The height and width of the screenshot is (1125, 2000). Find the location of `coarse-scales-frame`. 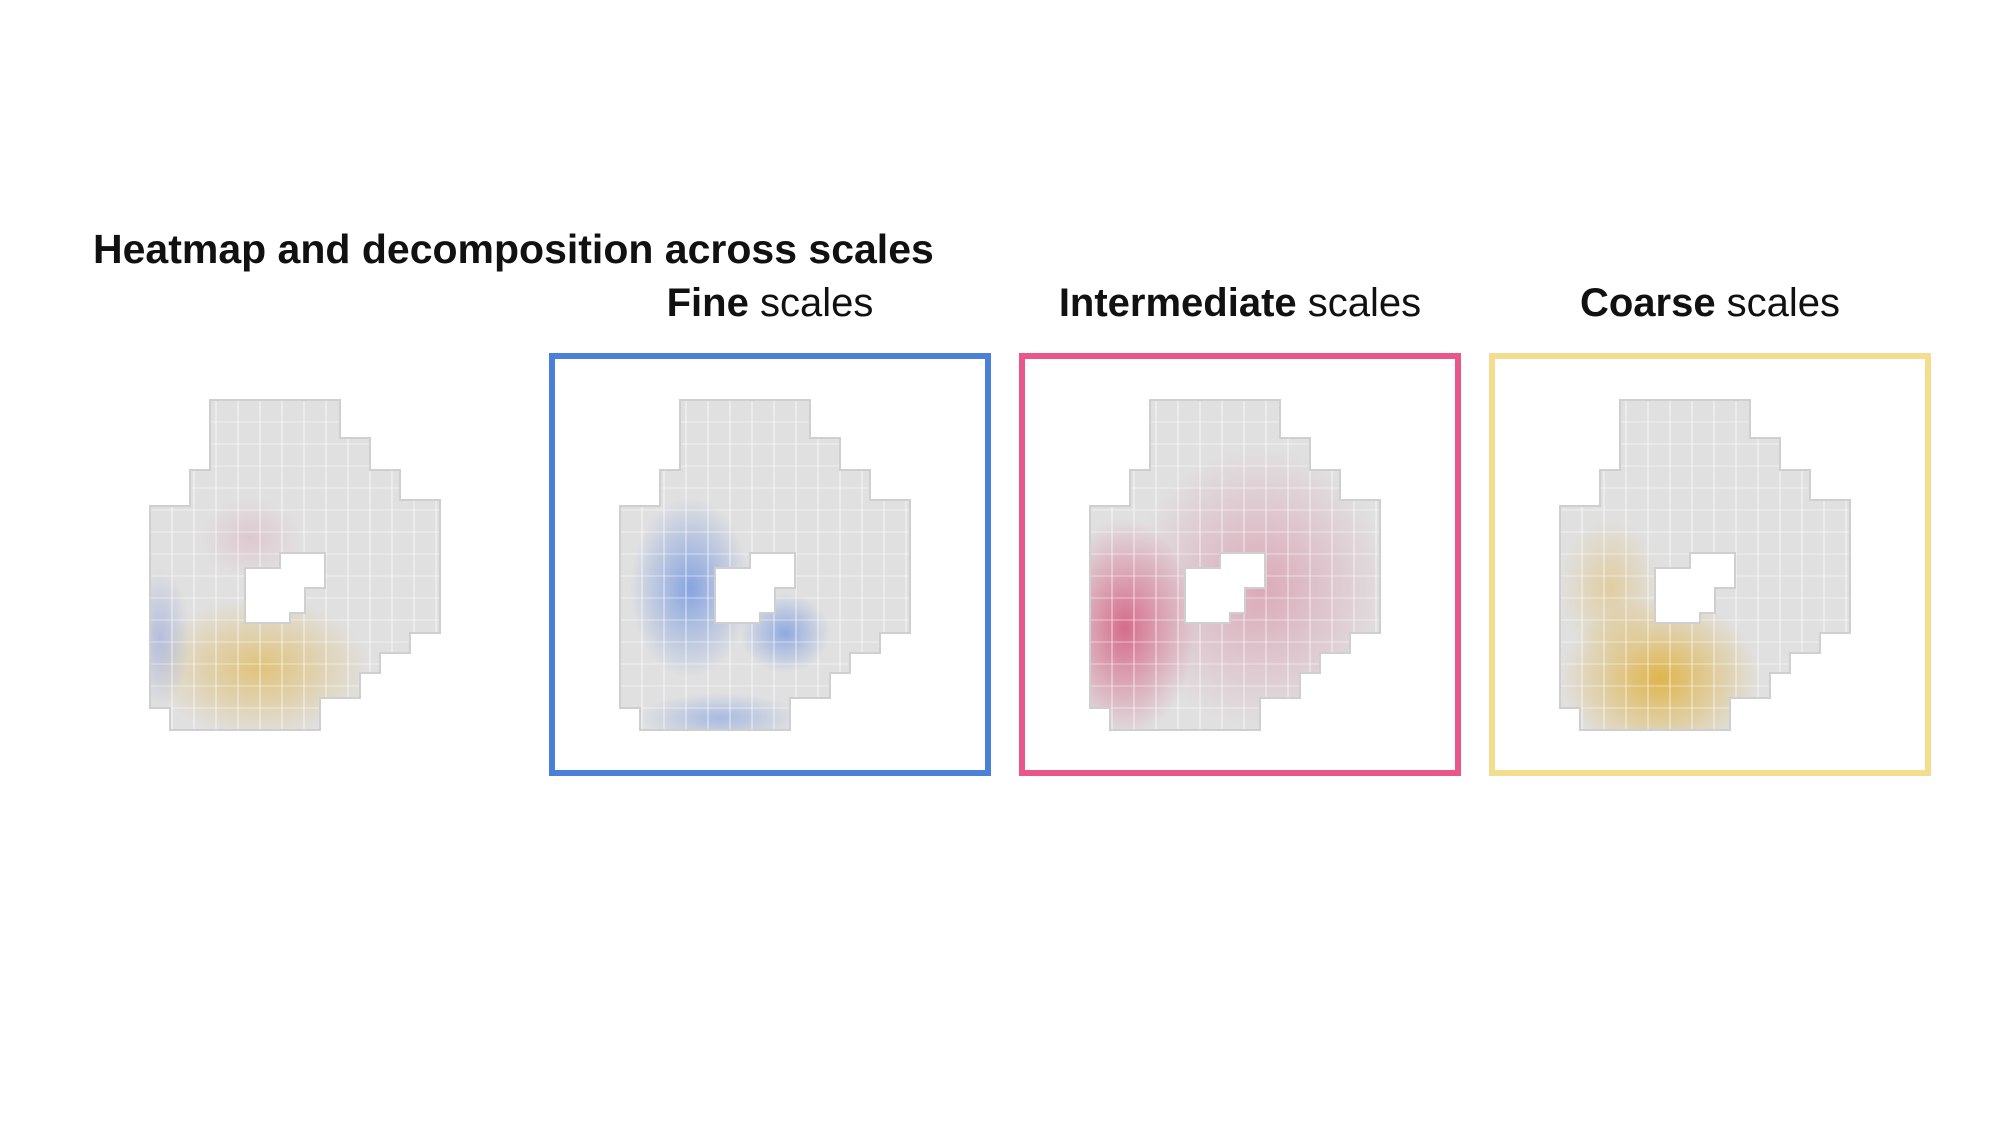

coarse-scales-frame is located at coordinates (1710, 564).